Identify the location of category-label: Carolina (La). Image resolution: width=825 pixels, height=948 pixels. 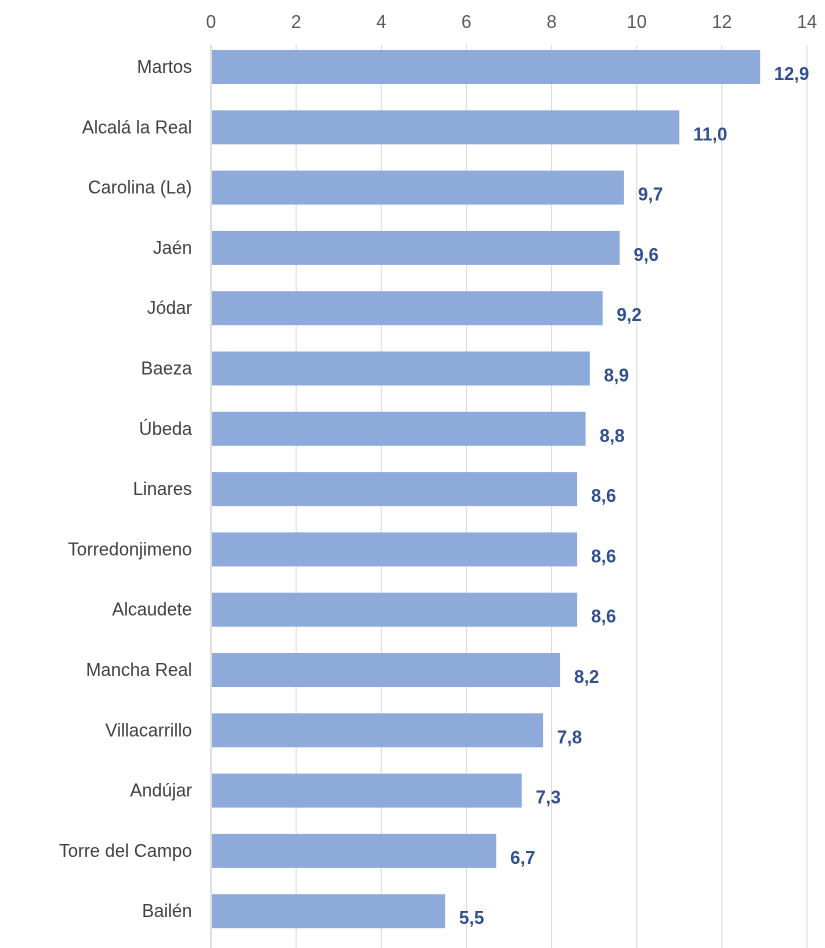
(140, 188).